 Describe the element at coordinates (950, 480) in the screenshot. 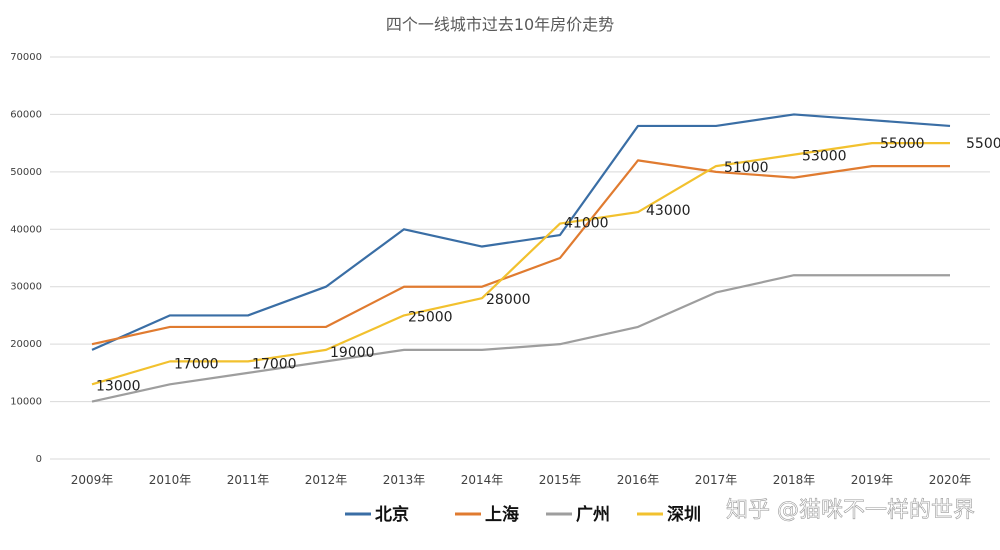

I see `x-tick-label: 2020年` at that location.